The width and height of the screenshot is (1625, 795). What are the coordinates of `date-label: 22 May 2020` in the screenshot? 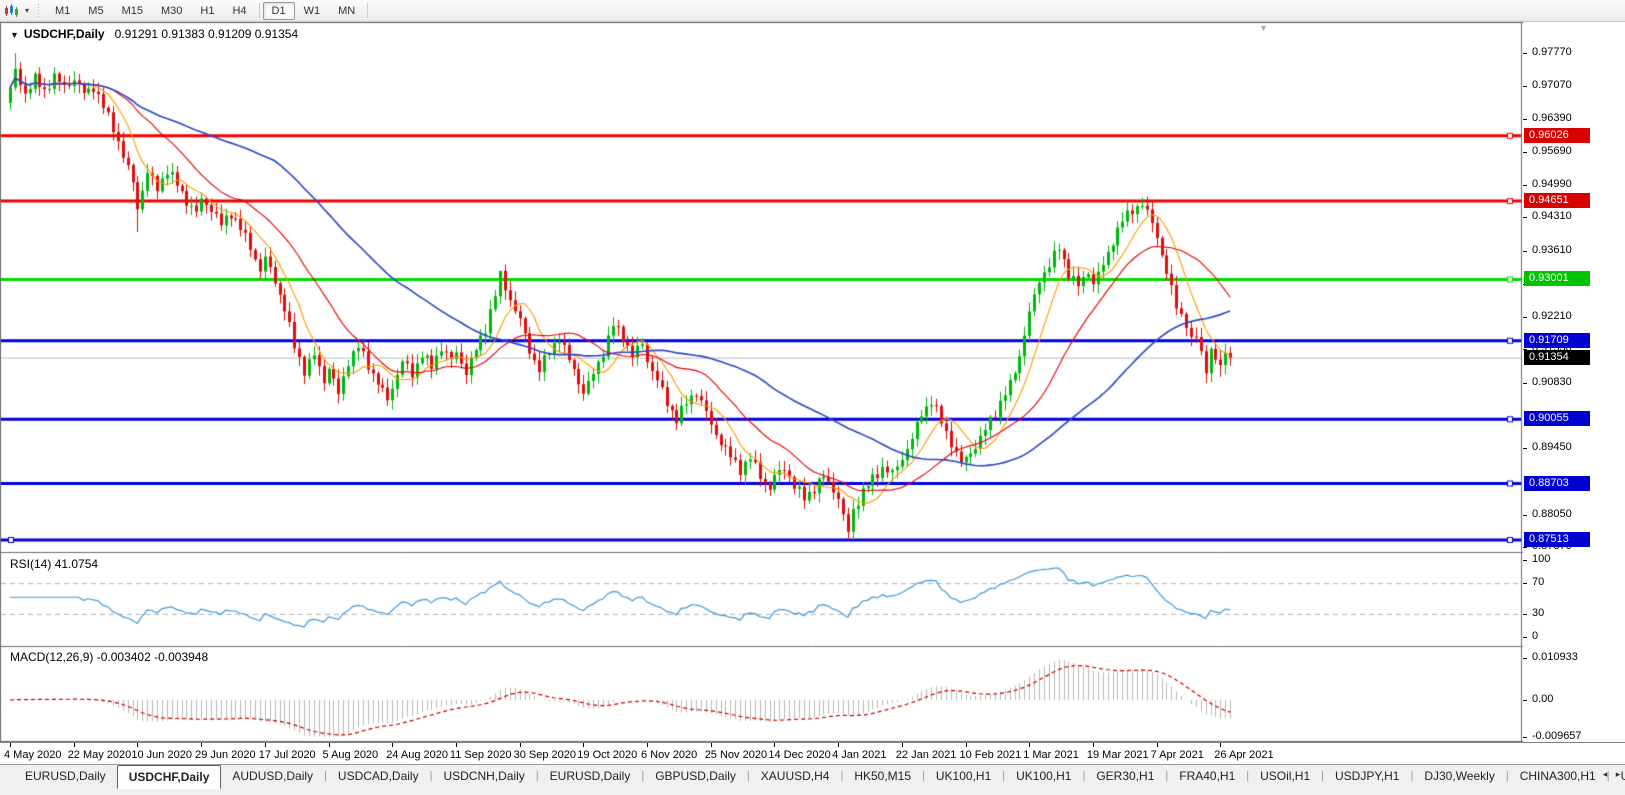 It's located at (99, 755).